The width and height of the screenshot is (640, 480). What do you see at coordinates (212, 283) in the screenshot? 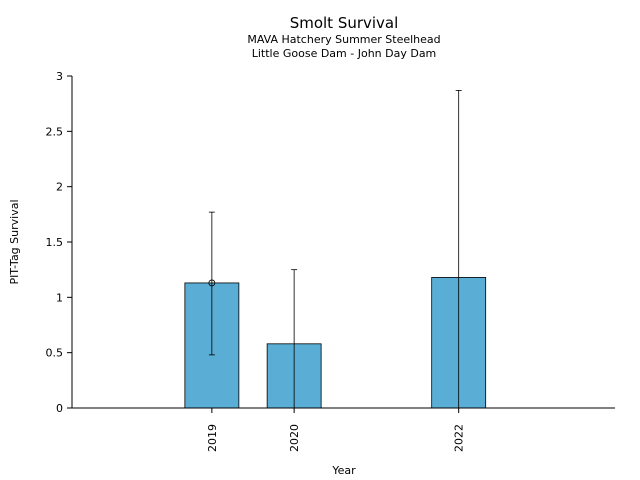
I see `point-marker` at bounding box center [212, 283].